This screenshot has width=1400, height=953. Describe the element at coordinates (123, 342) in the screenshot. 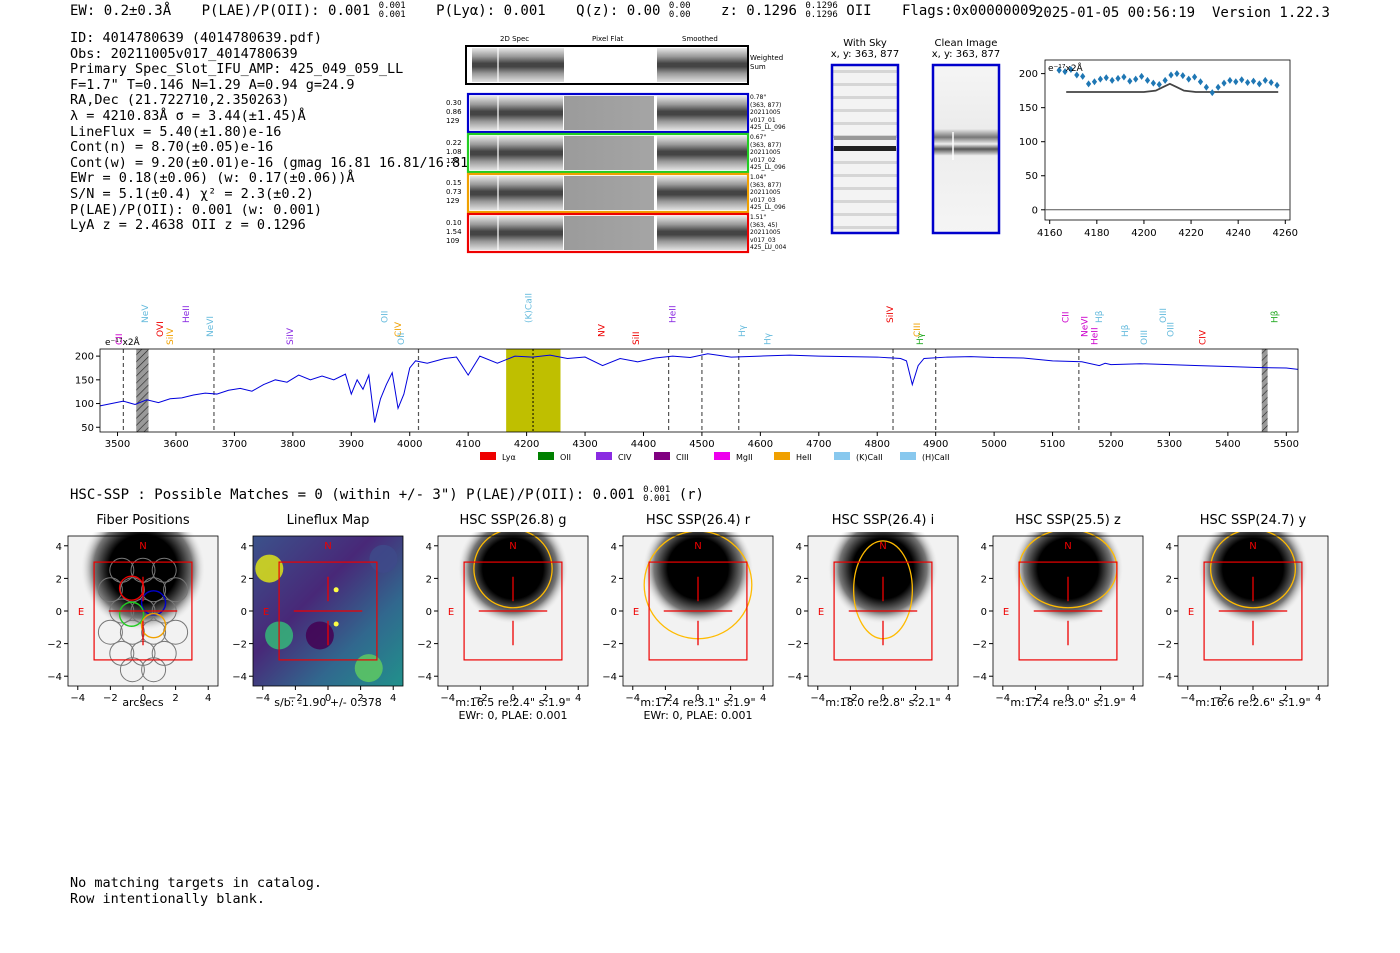

I see `spectrum-unit-label: e⁻¹⁷x2Å` at that location.